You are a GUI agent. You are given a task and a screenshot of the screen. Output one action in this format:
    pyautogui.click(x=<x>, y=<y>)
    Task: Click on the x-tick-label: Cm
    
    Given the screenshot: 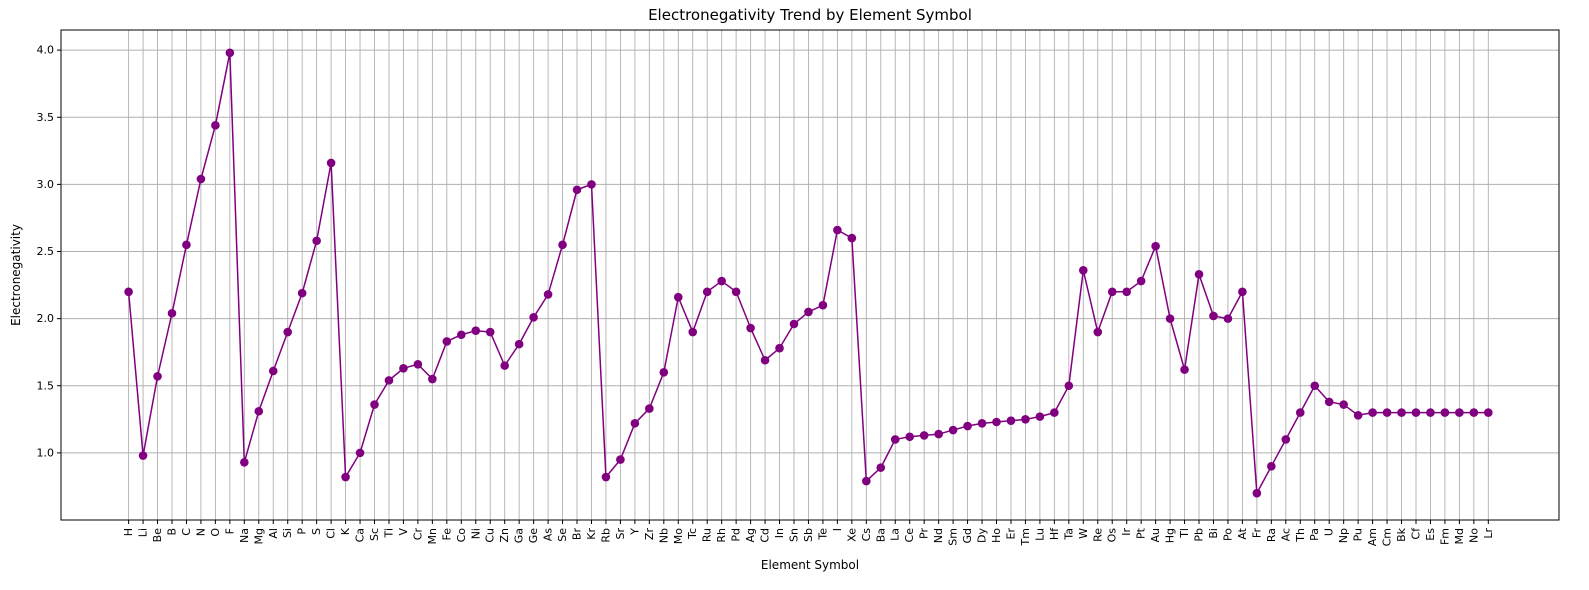 What is the action you would take?
    pyautogui.click(x=1387, y=537)
    